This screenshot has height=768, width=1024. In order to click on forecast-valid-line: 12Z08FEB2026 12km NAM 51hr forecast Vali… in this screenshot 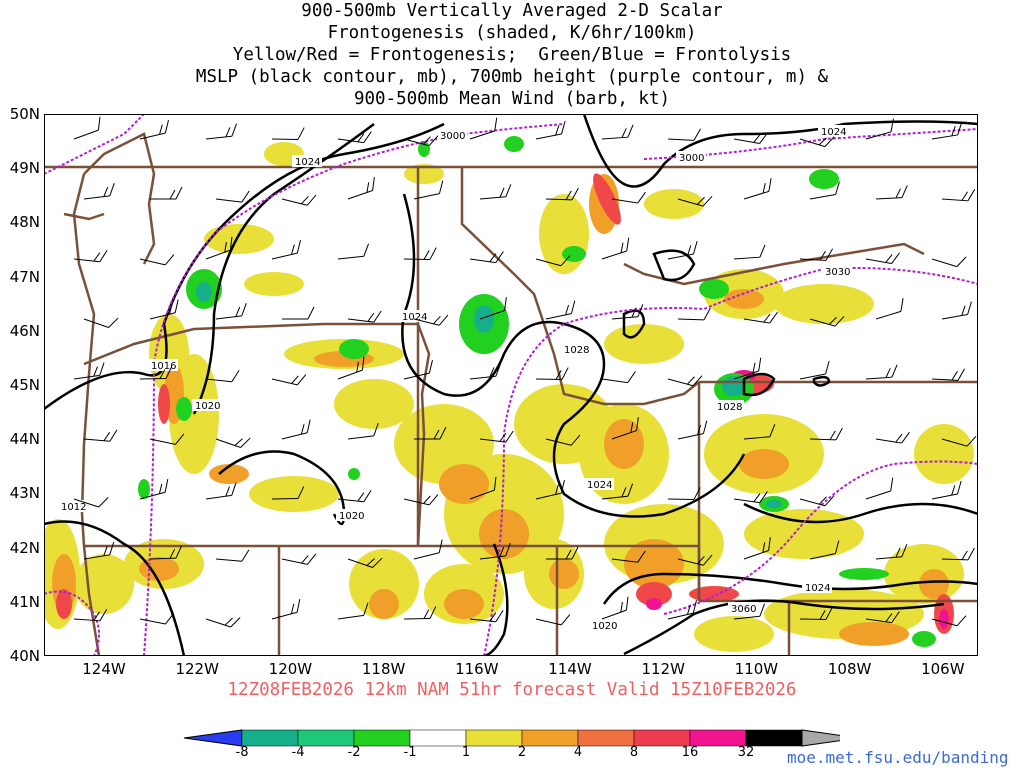, I will do `click(512, 690)`.